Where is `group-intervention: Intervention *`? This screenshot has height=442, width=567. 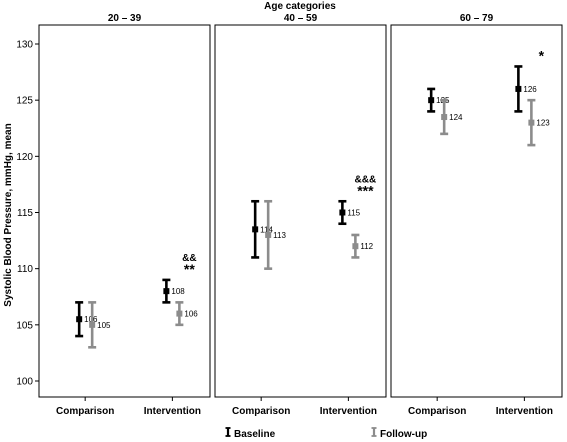
group-intervention: Intervention * is located at coordinates (524, 232).